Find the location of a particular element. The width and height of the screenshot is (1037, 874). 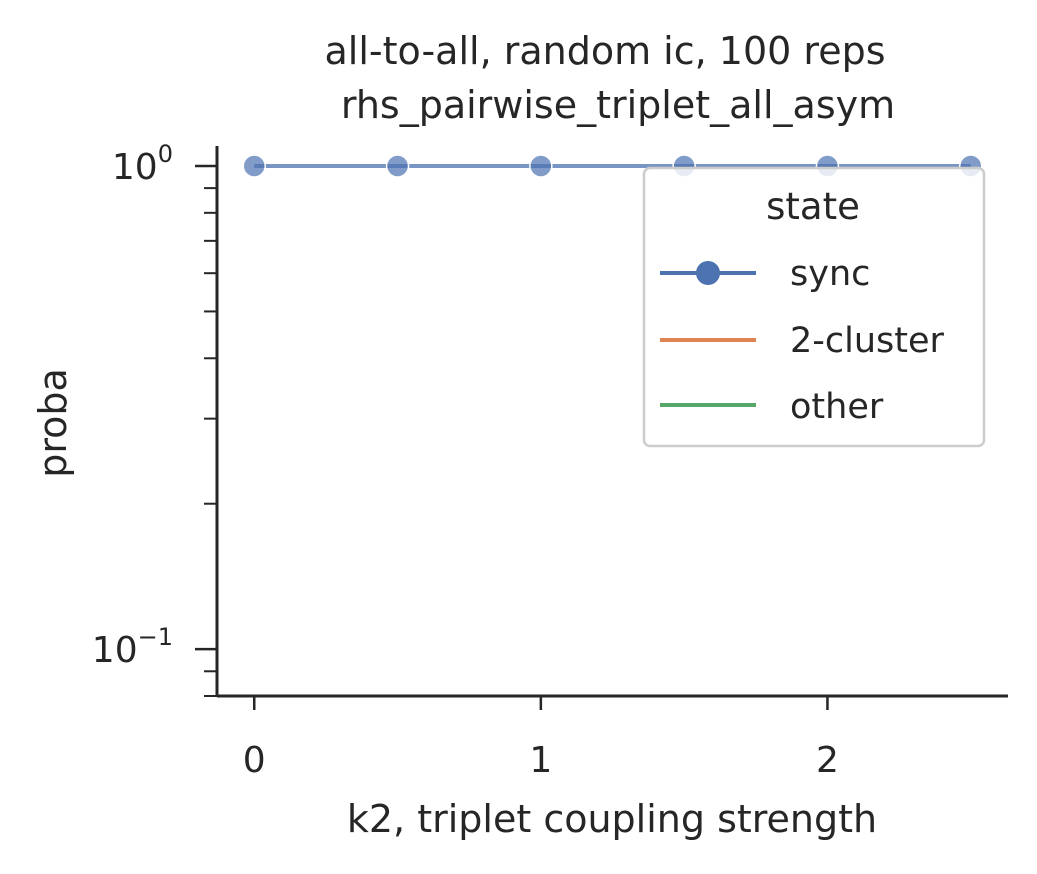

legend-label-2-cluster: 2-cluster is located at coordinates (867, 341).